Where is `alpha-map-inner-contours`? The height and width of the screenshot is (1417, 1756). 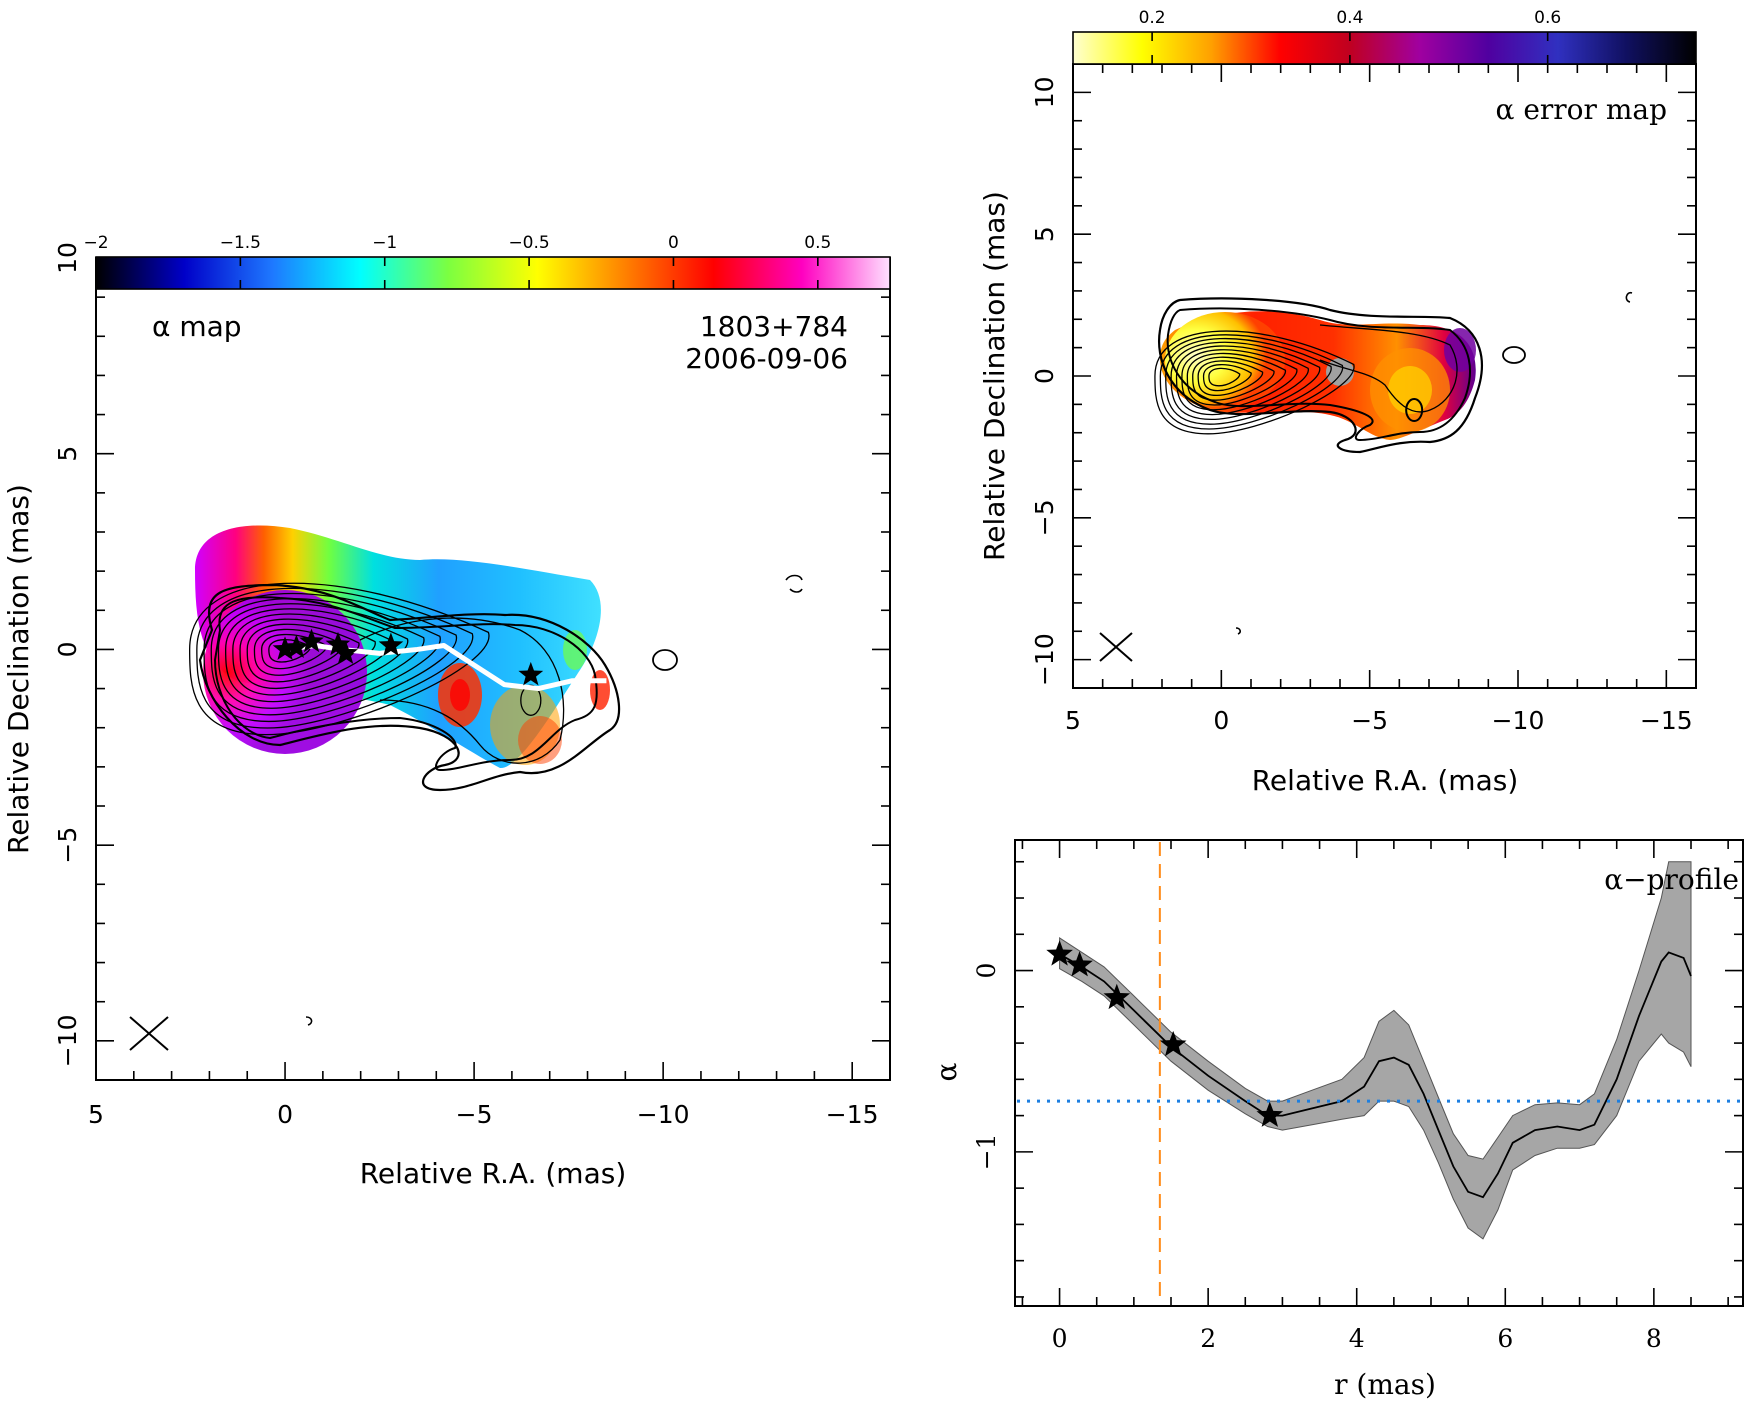 alpha-map-inner-contours is located at coordinates (376, 673).